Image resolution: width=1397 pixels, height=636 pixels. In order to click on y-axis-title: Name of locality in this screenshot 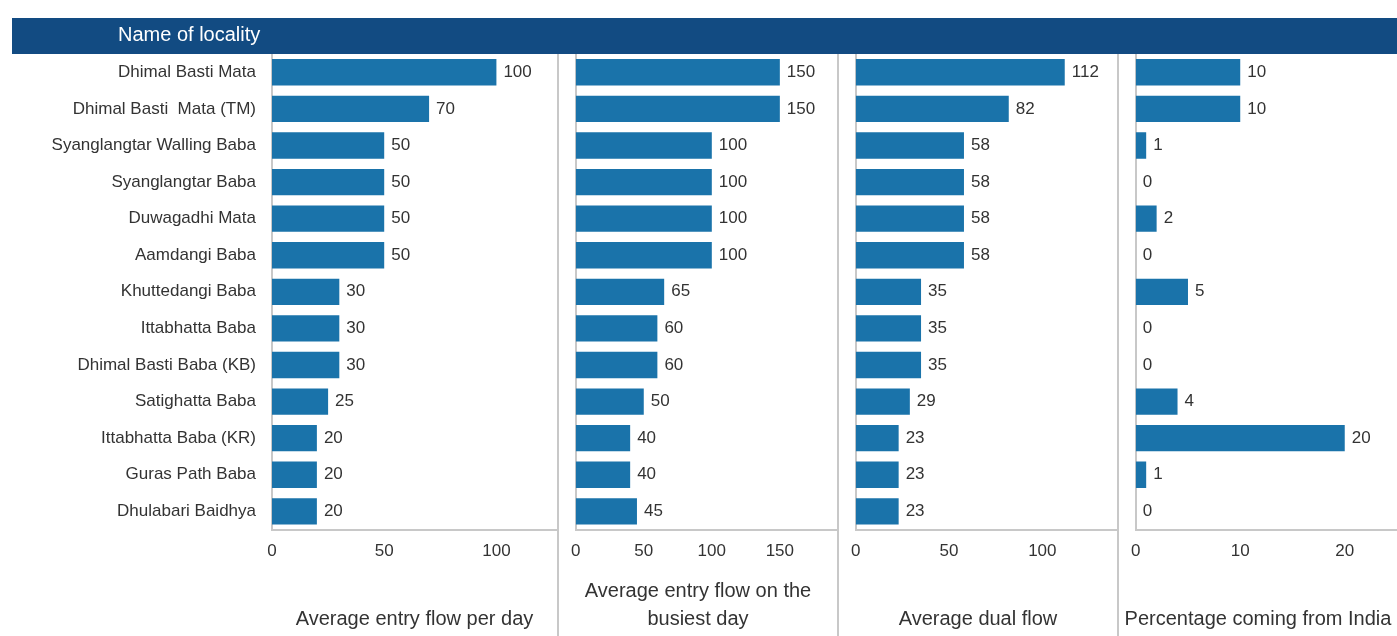, I will do `click(189, 34)`.